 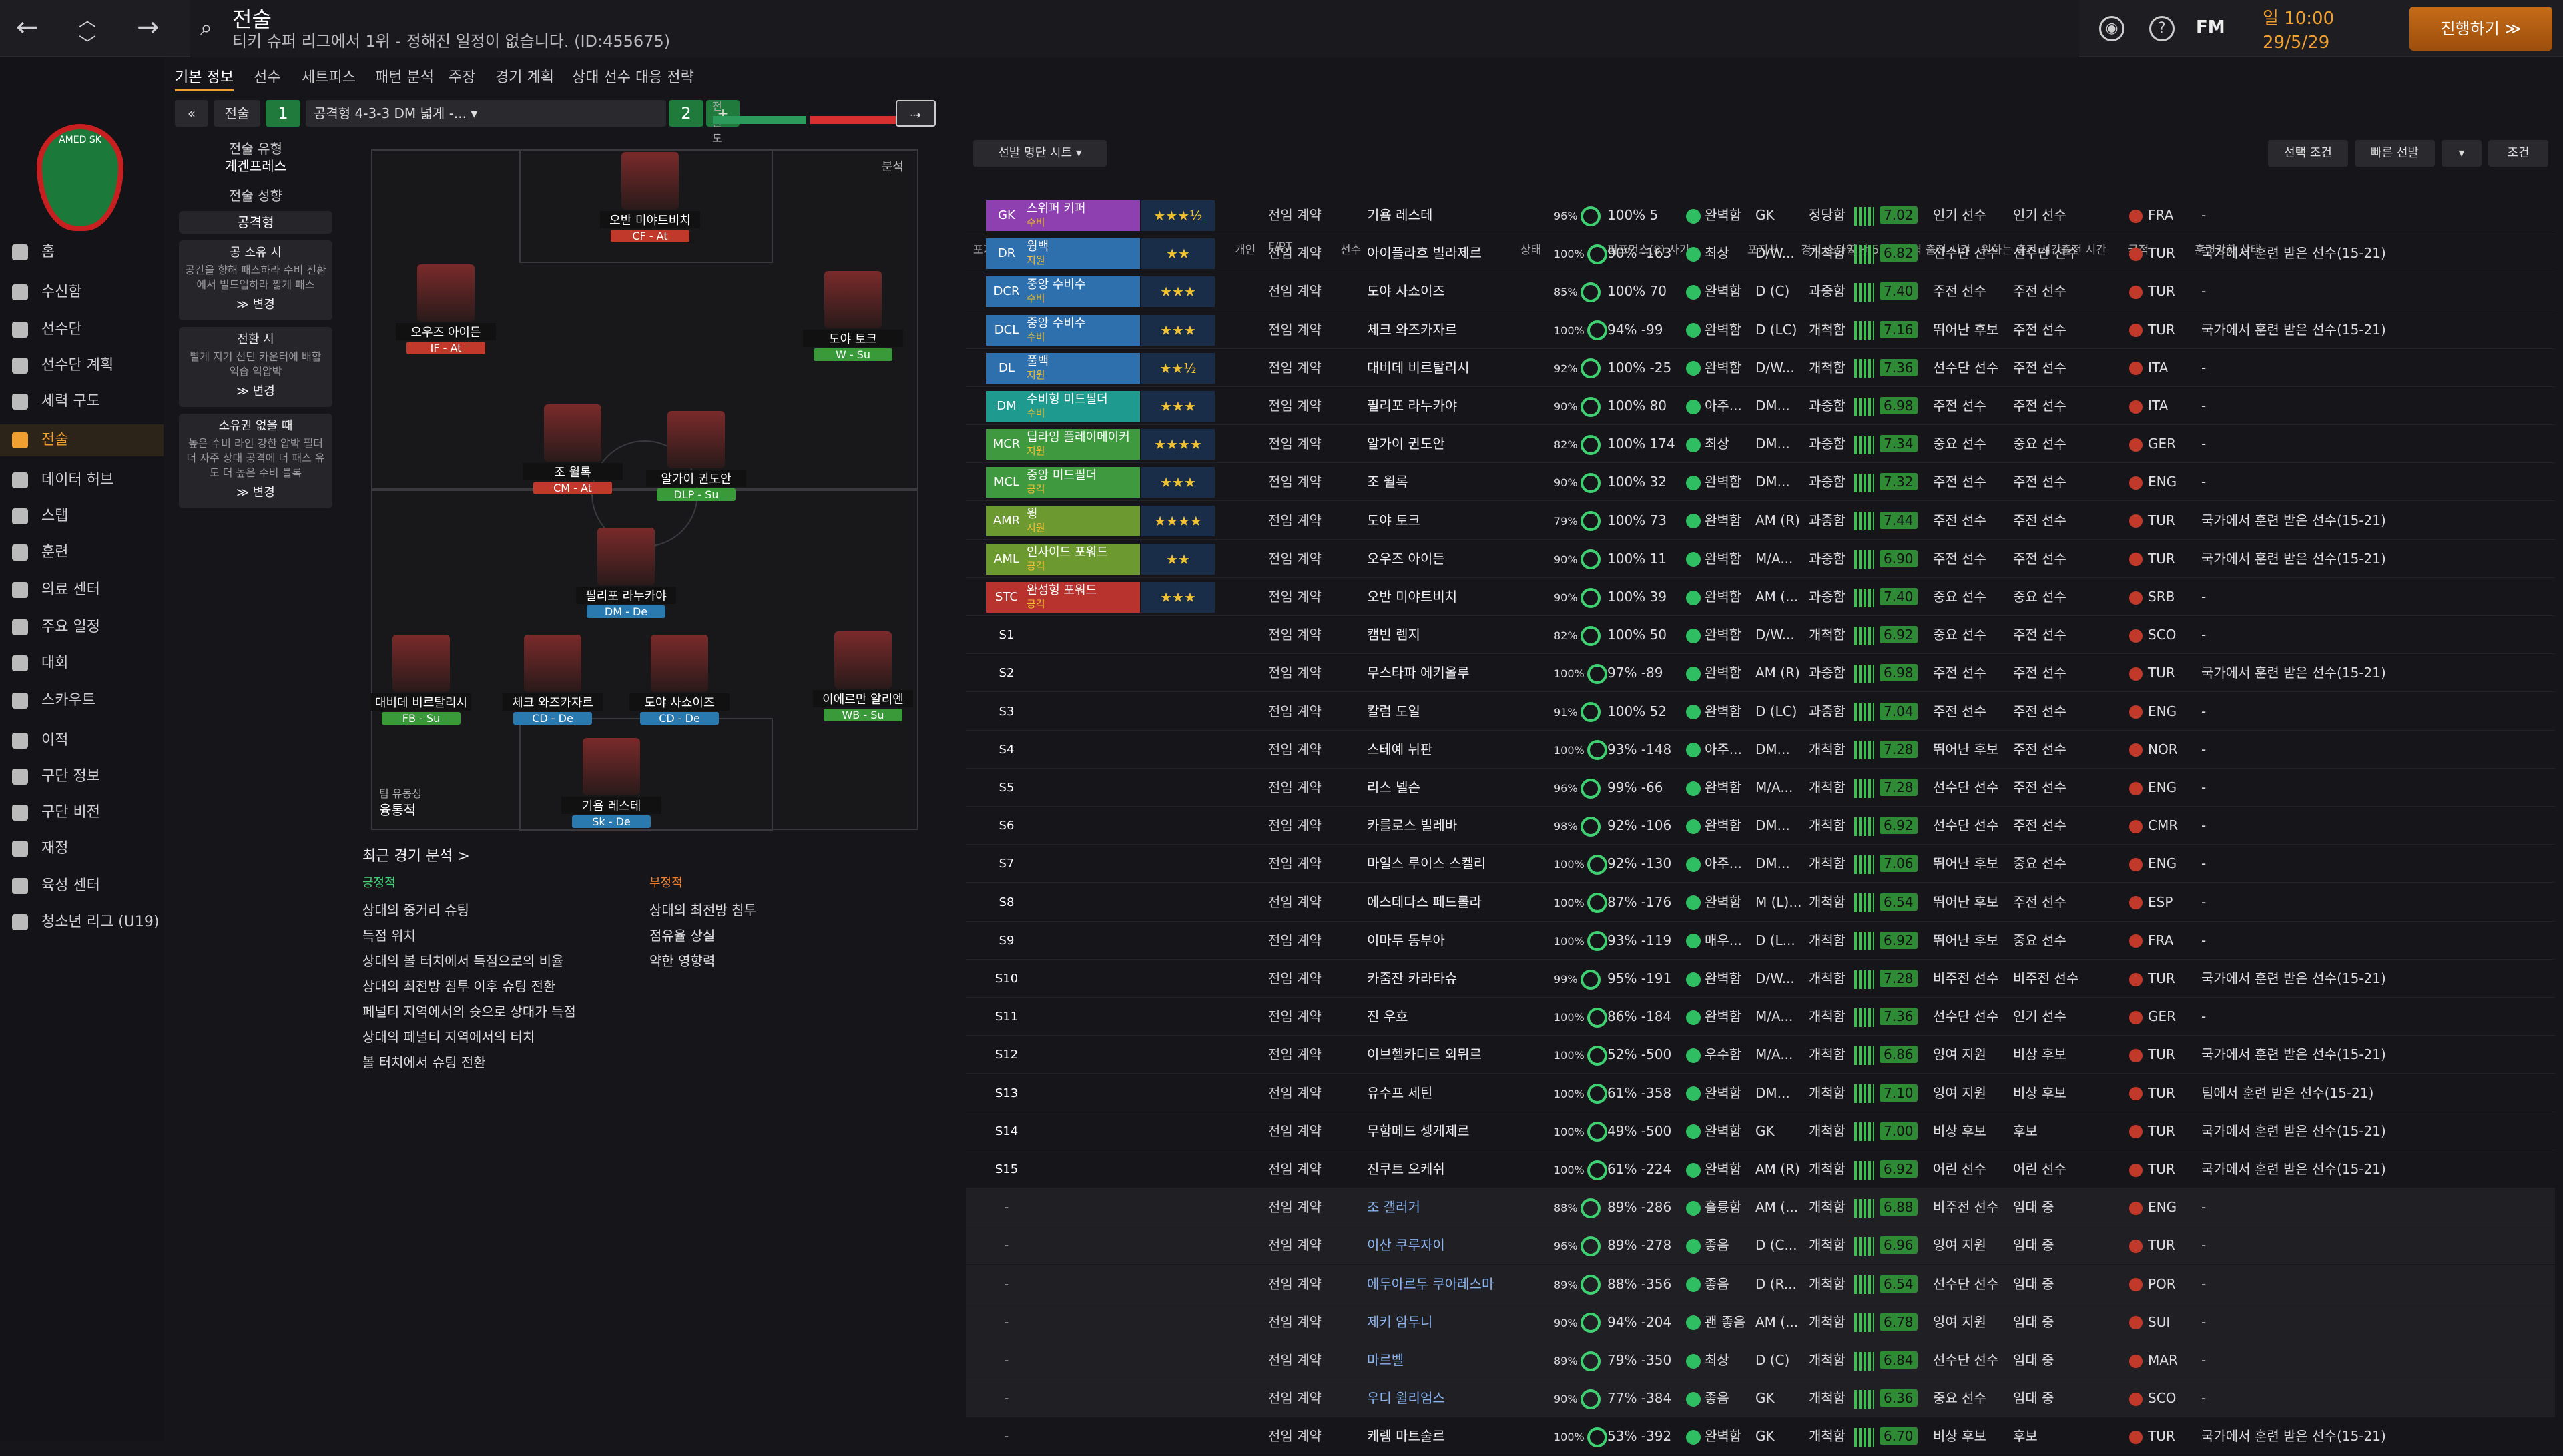 I want to click on transition-box: 전환 시 빨게 지기 선딘 카운터에 배합 역습 역압박 ≫ 변경, so click(x=255, y=367).